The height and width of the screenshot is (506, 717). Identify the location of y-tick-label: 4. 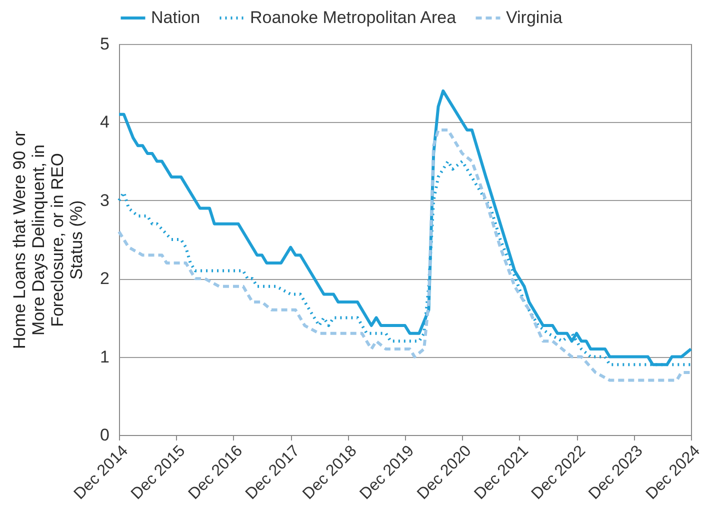
(105, 122).